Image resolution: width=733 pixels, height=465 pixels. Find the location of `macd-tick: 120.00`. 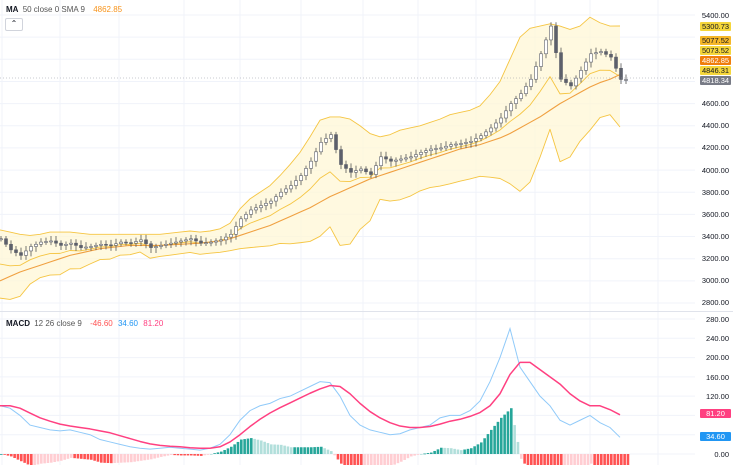

macd-tick: 120.00 is located at coordinates (717, 396).